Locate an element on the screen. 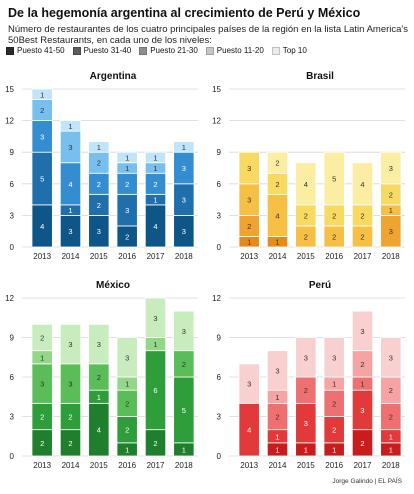 This screenshot has width=414, height=494. chart-title: Argentina is located at coordinates (113, 76).